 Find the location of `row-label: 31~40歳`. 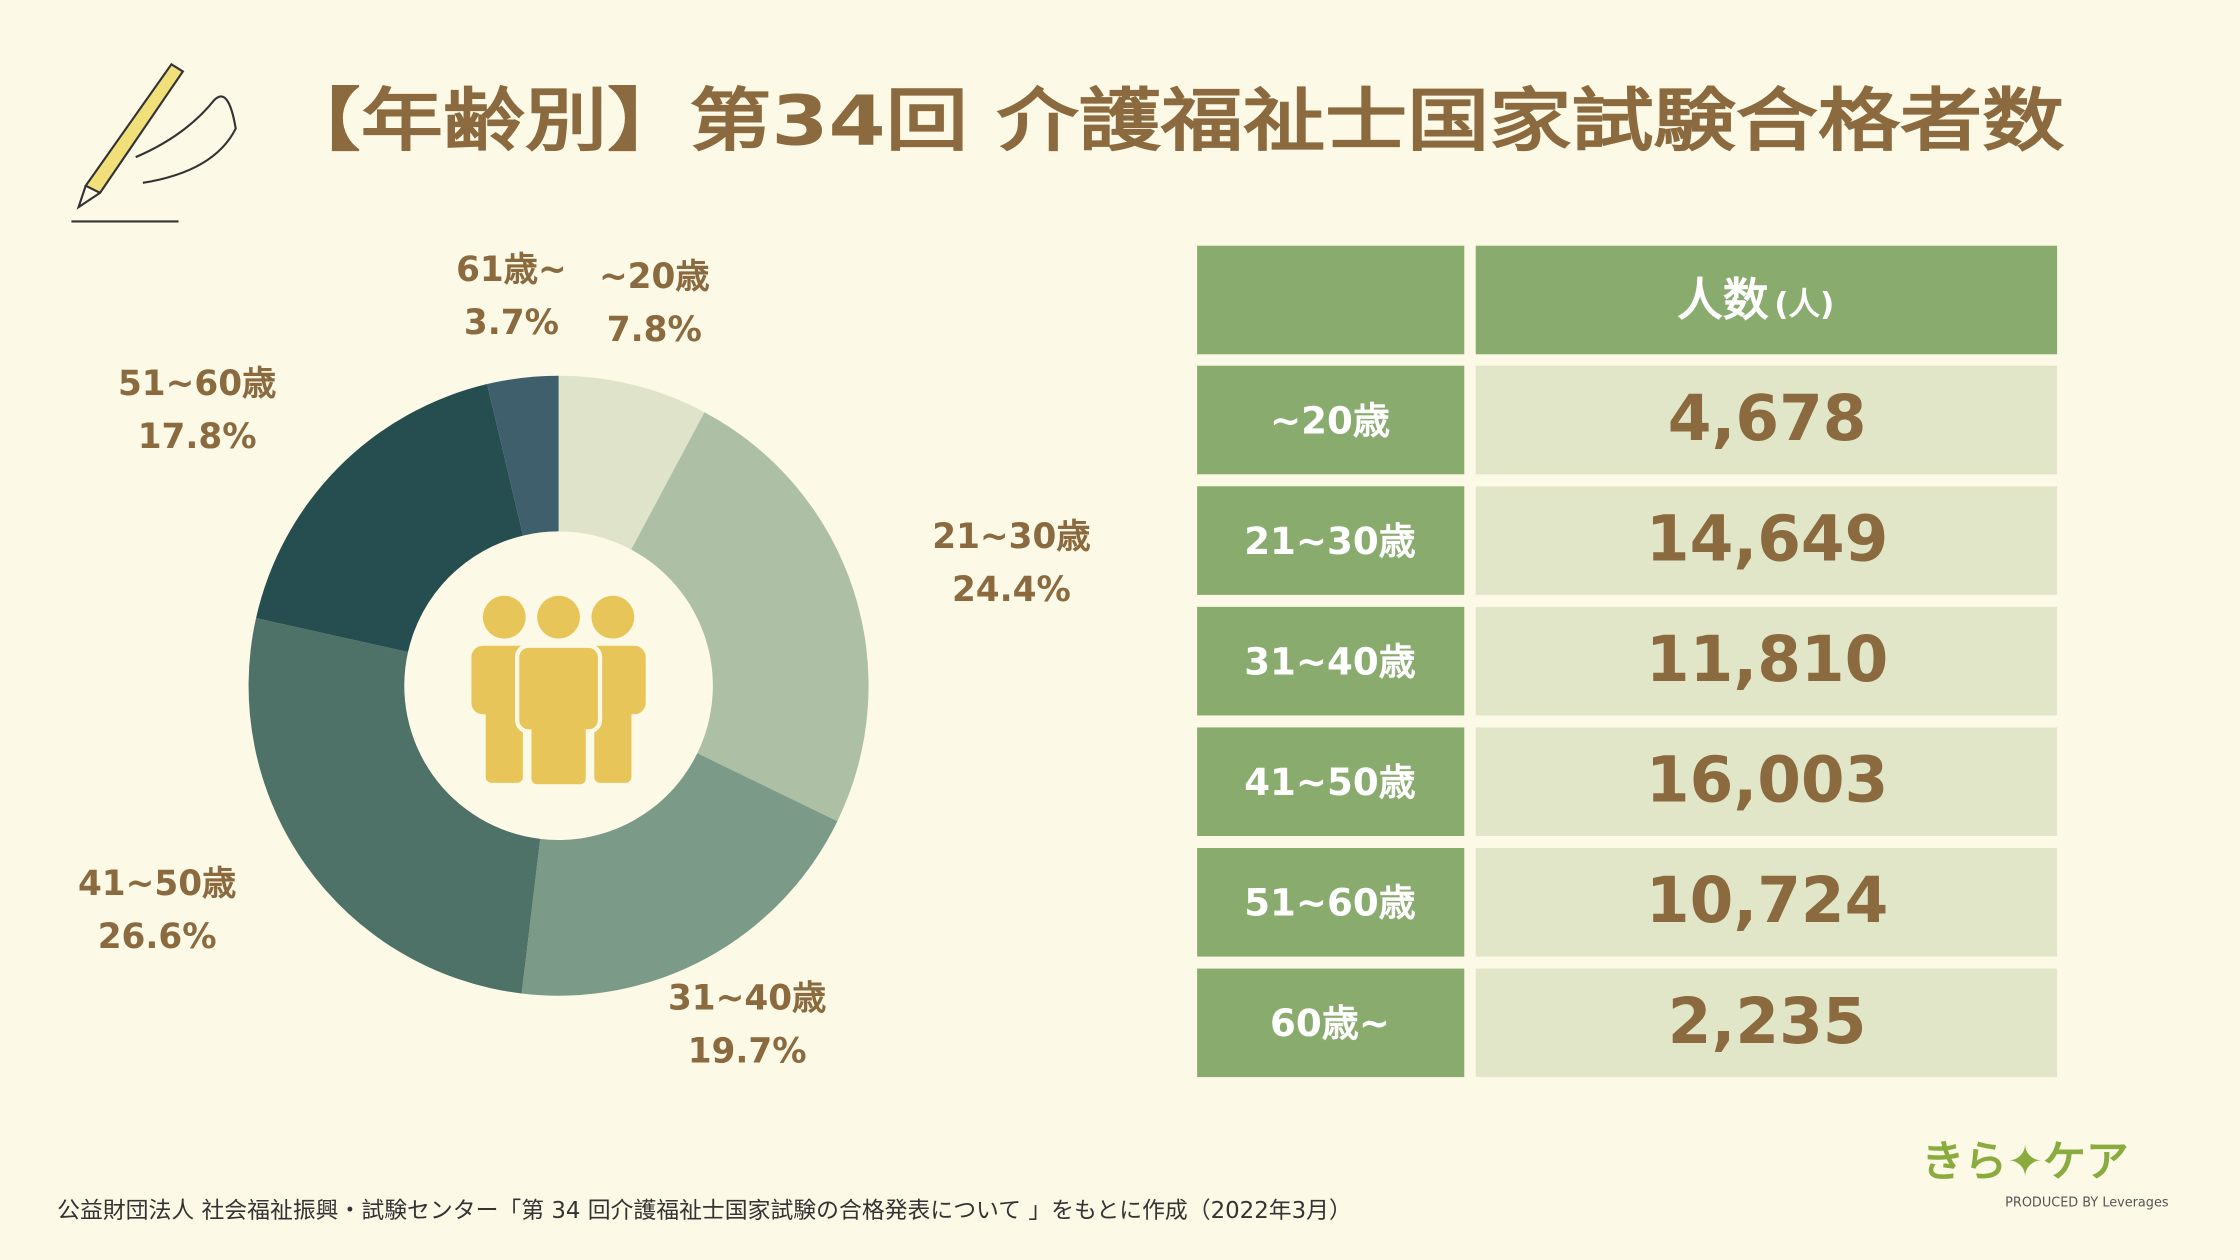

row-label: 31~40歳 is located at coordinates (1330, 662).